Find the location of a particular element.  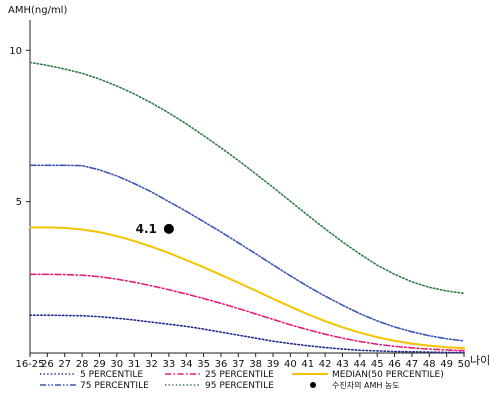

x-tick-label: 50 is located at coordinates (464, 364).